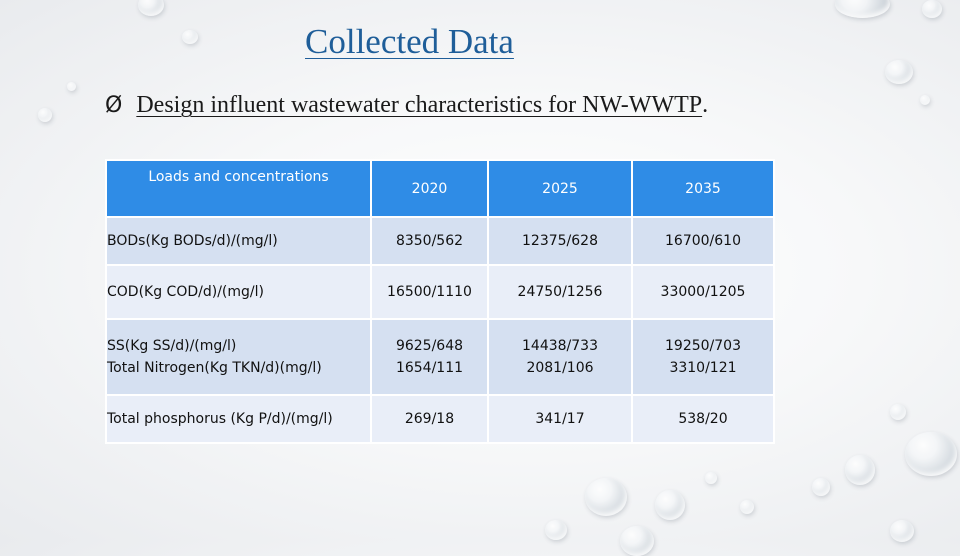 Image resolution: width=960 pixels, height=556 pixels. Describe the element at coordinates (429, 357) in the screenshot. I see `cell-value: 9625/648 1654/111` at that location.